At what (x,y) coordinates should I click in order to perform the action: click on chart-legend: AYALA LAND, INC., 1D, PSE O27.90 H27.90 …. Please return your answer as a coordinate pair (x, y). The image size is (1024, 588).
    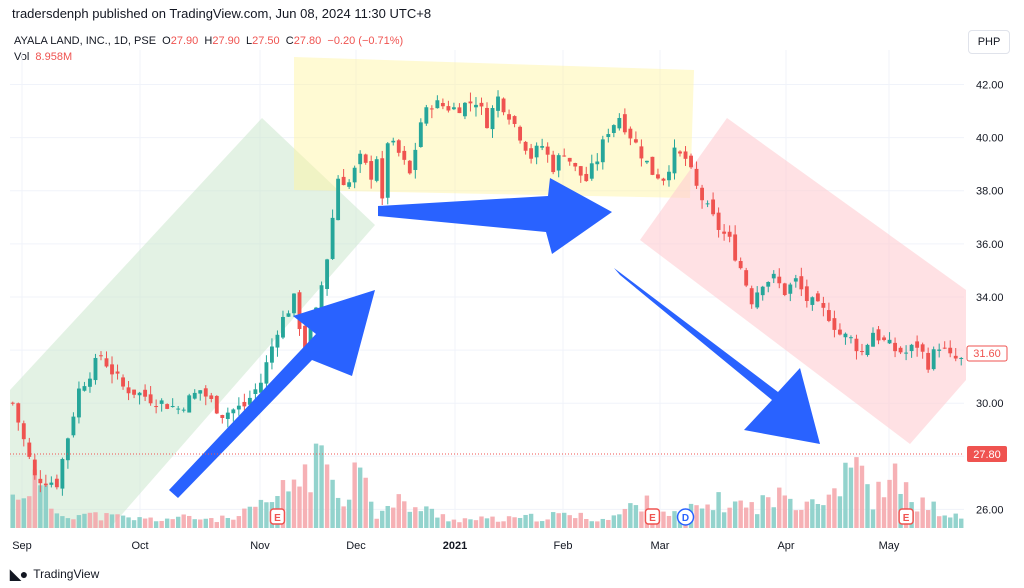
    Looking at the image, I should click on (208, 49).